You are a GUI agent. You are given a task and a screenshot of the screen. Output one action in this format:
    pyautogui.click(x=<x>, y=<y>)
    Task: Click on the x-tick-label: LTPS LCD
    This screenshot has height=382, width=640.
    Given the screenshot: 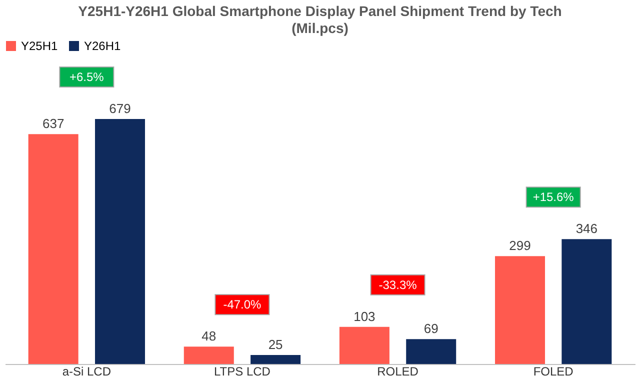 What is the action you would take?
    pyautogui.click(x=242, y=371)
    